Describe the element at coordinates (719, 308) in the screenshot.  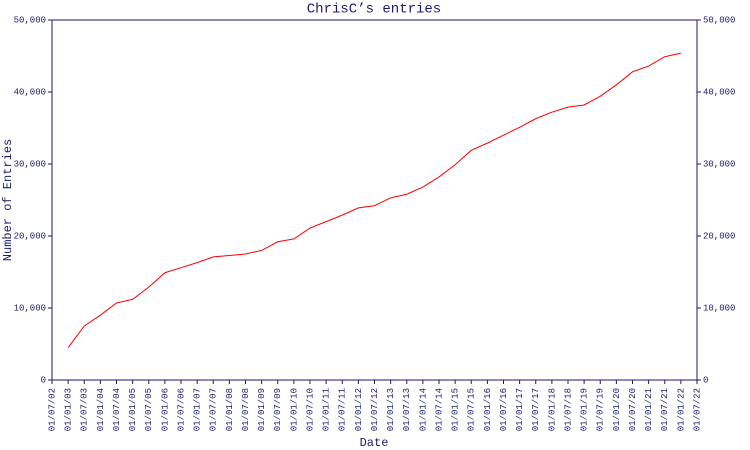
I see `y2-tick-label: 10,000` at that location.